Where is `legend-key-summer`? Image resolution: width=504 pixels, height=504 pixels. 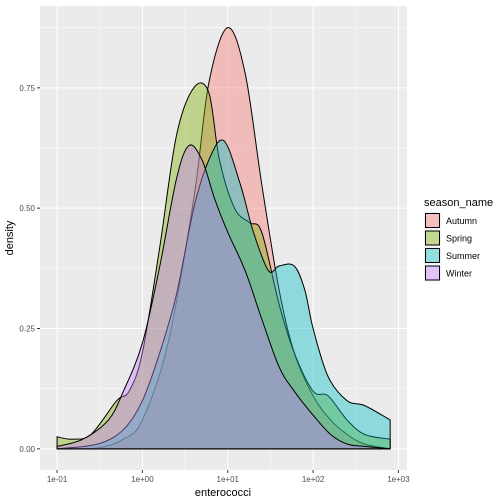
legend-key-summer is located at coordinates (432, 255).